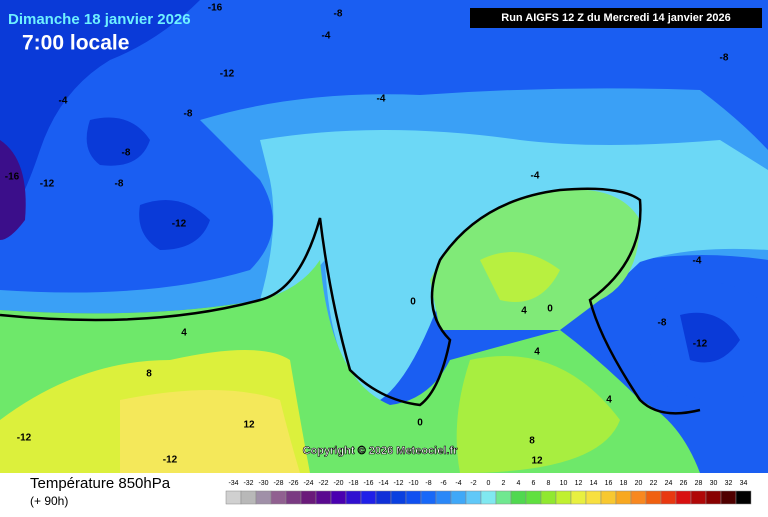 The width and height of the screenshot is (768, 517). What do you see at coordinates (594, 483) in the screenshot?
I see `legend-label: 14` at bounding box center [594, 483].